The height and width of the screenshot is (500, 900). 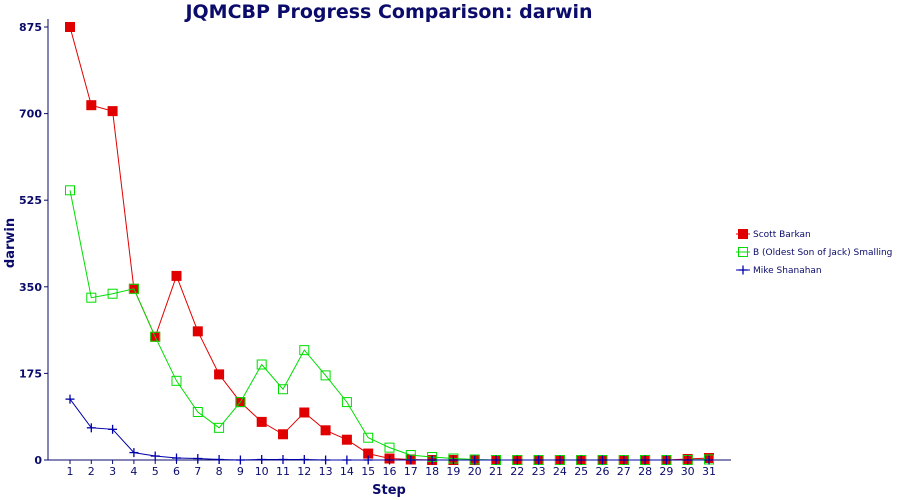 What do you see at coordinates (30, 200) in the screenshot?
I see `y-tick-label: 525` at bounding box center [30, 200].